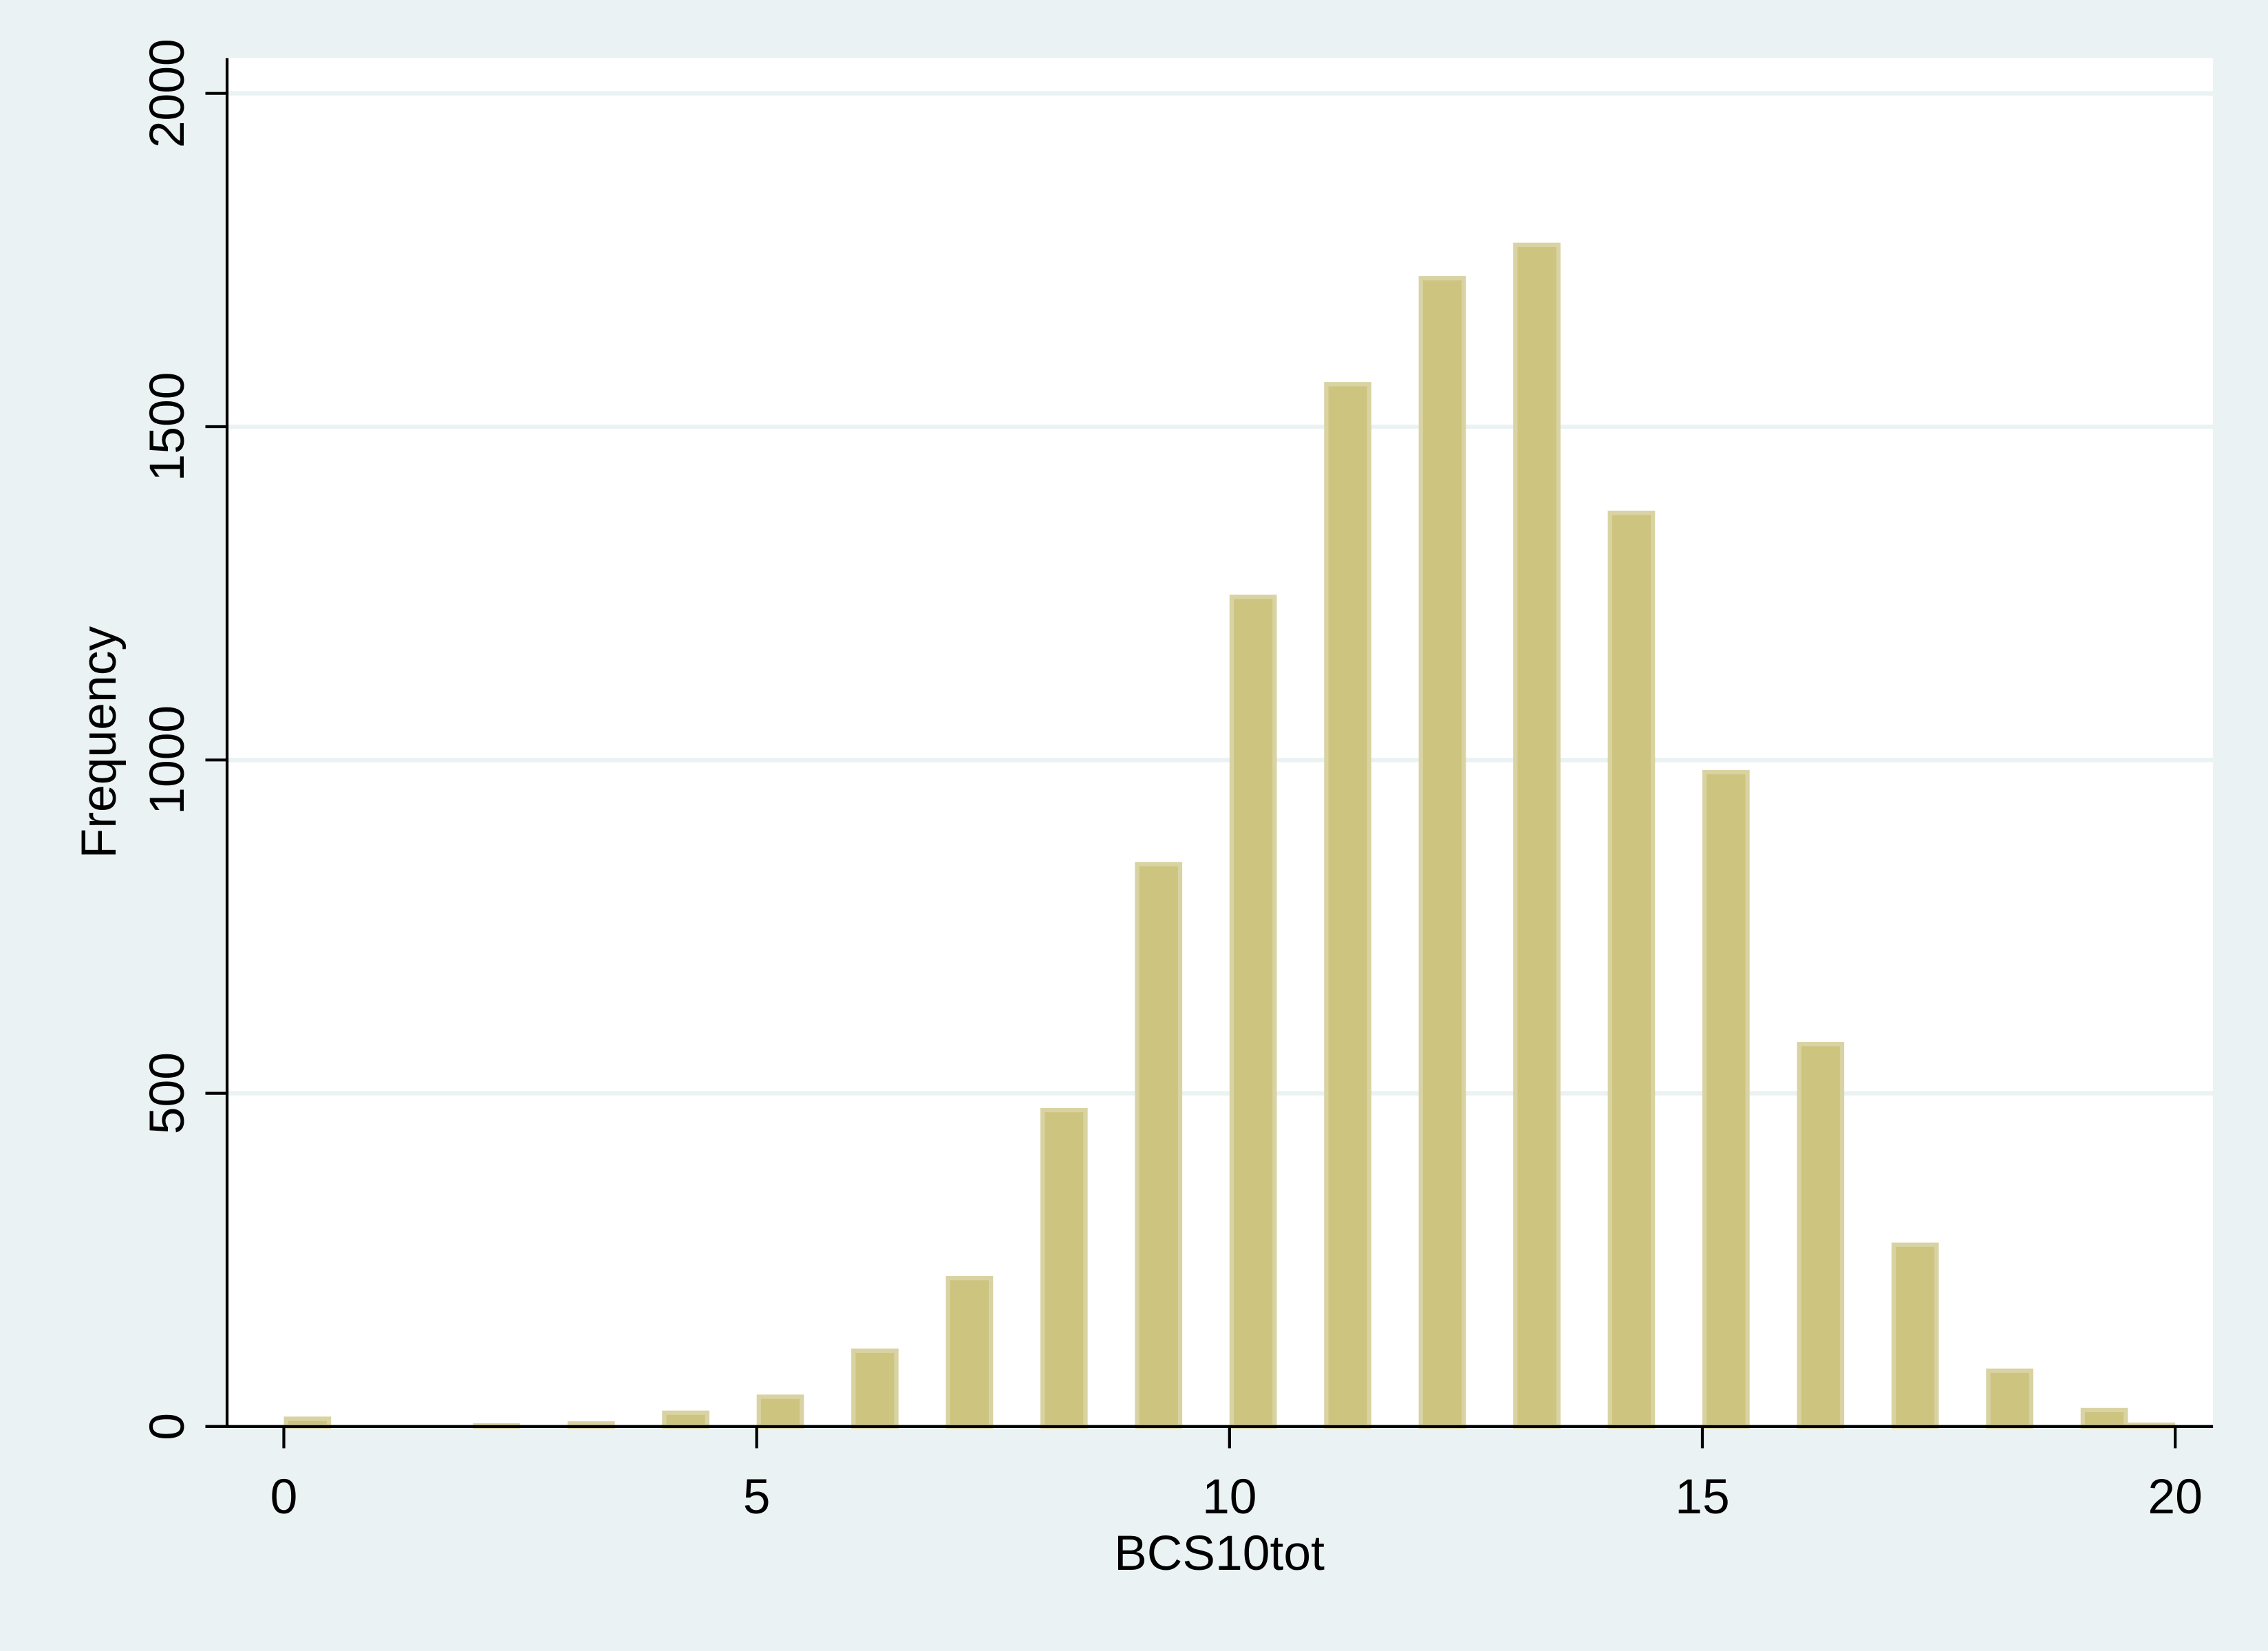 This screenshot has height=1651, width=2268. I want to click on x-tick-label: 5, so click(757, 1496).